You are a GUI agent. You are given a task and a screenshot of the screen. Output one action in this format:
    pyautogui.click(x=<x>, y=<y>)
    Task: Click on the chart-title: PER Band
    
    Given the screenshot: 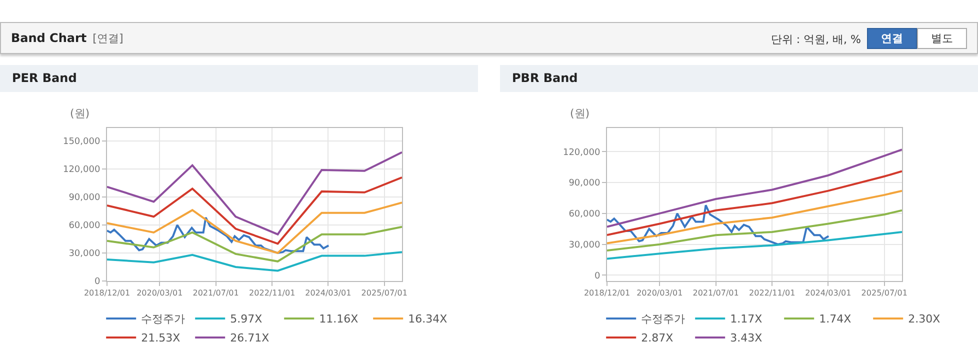 What is the action you would take?
    pyautogui.click(x=239, y=78)
    